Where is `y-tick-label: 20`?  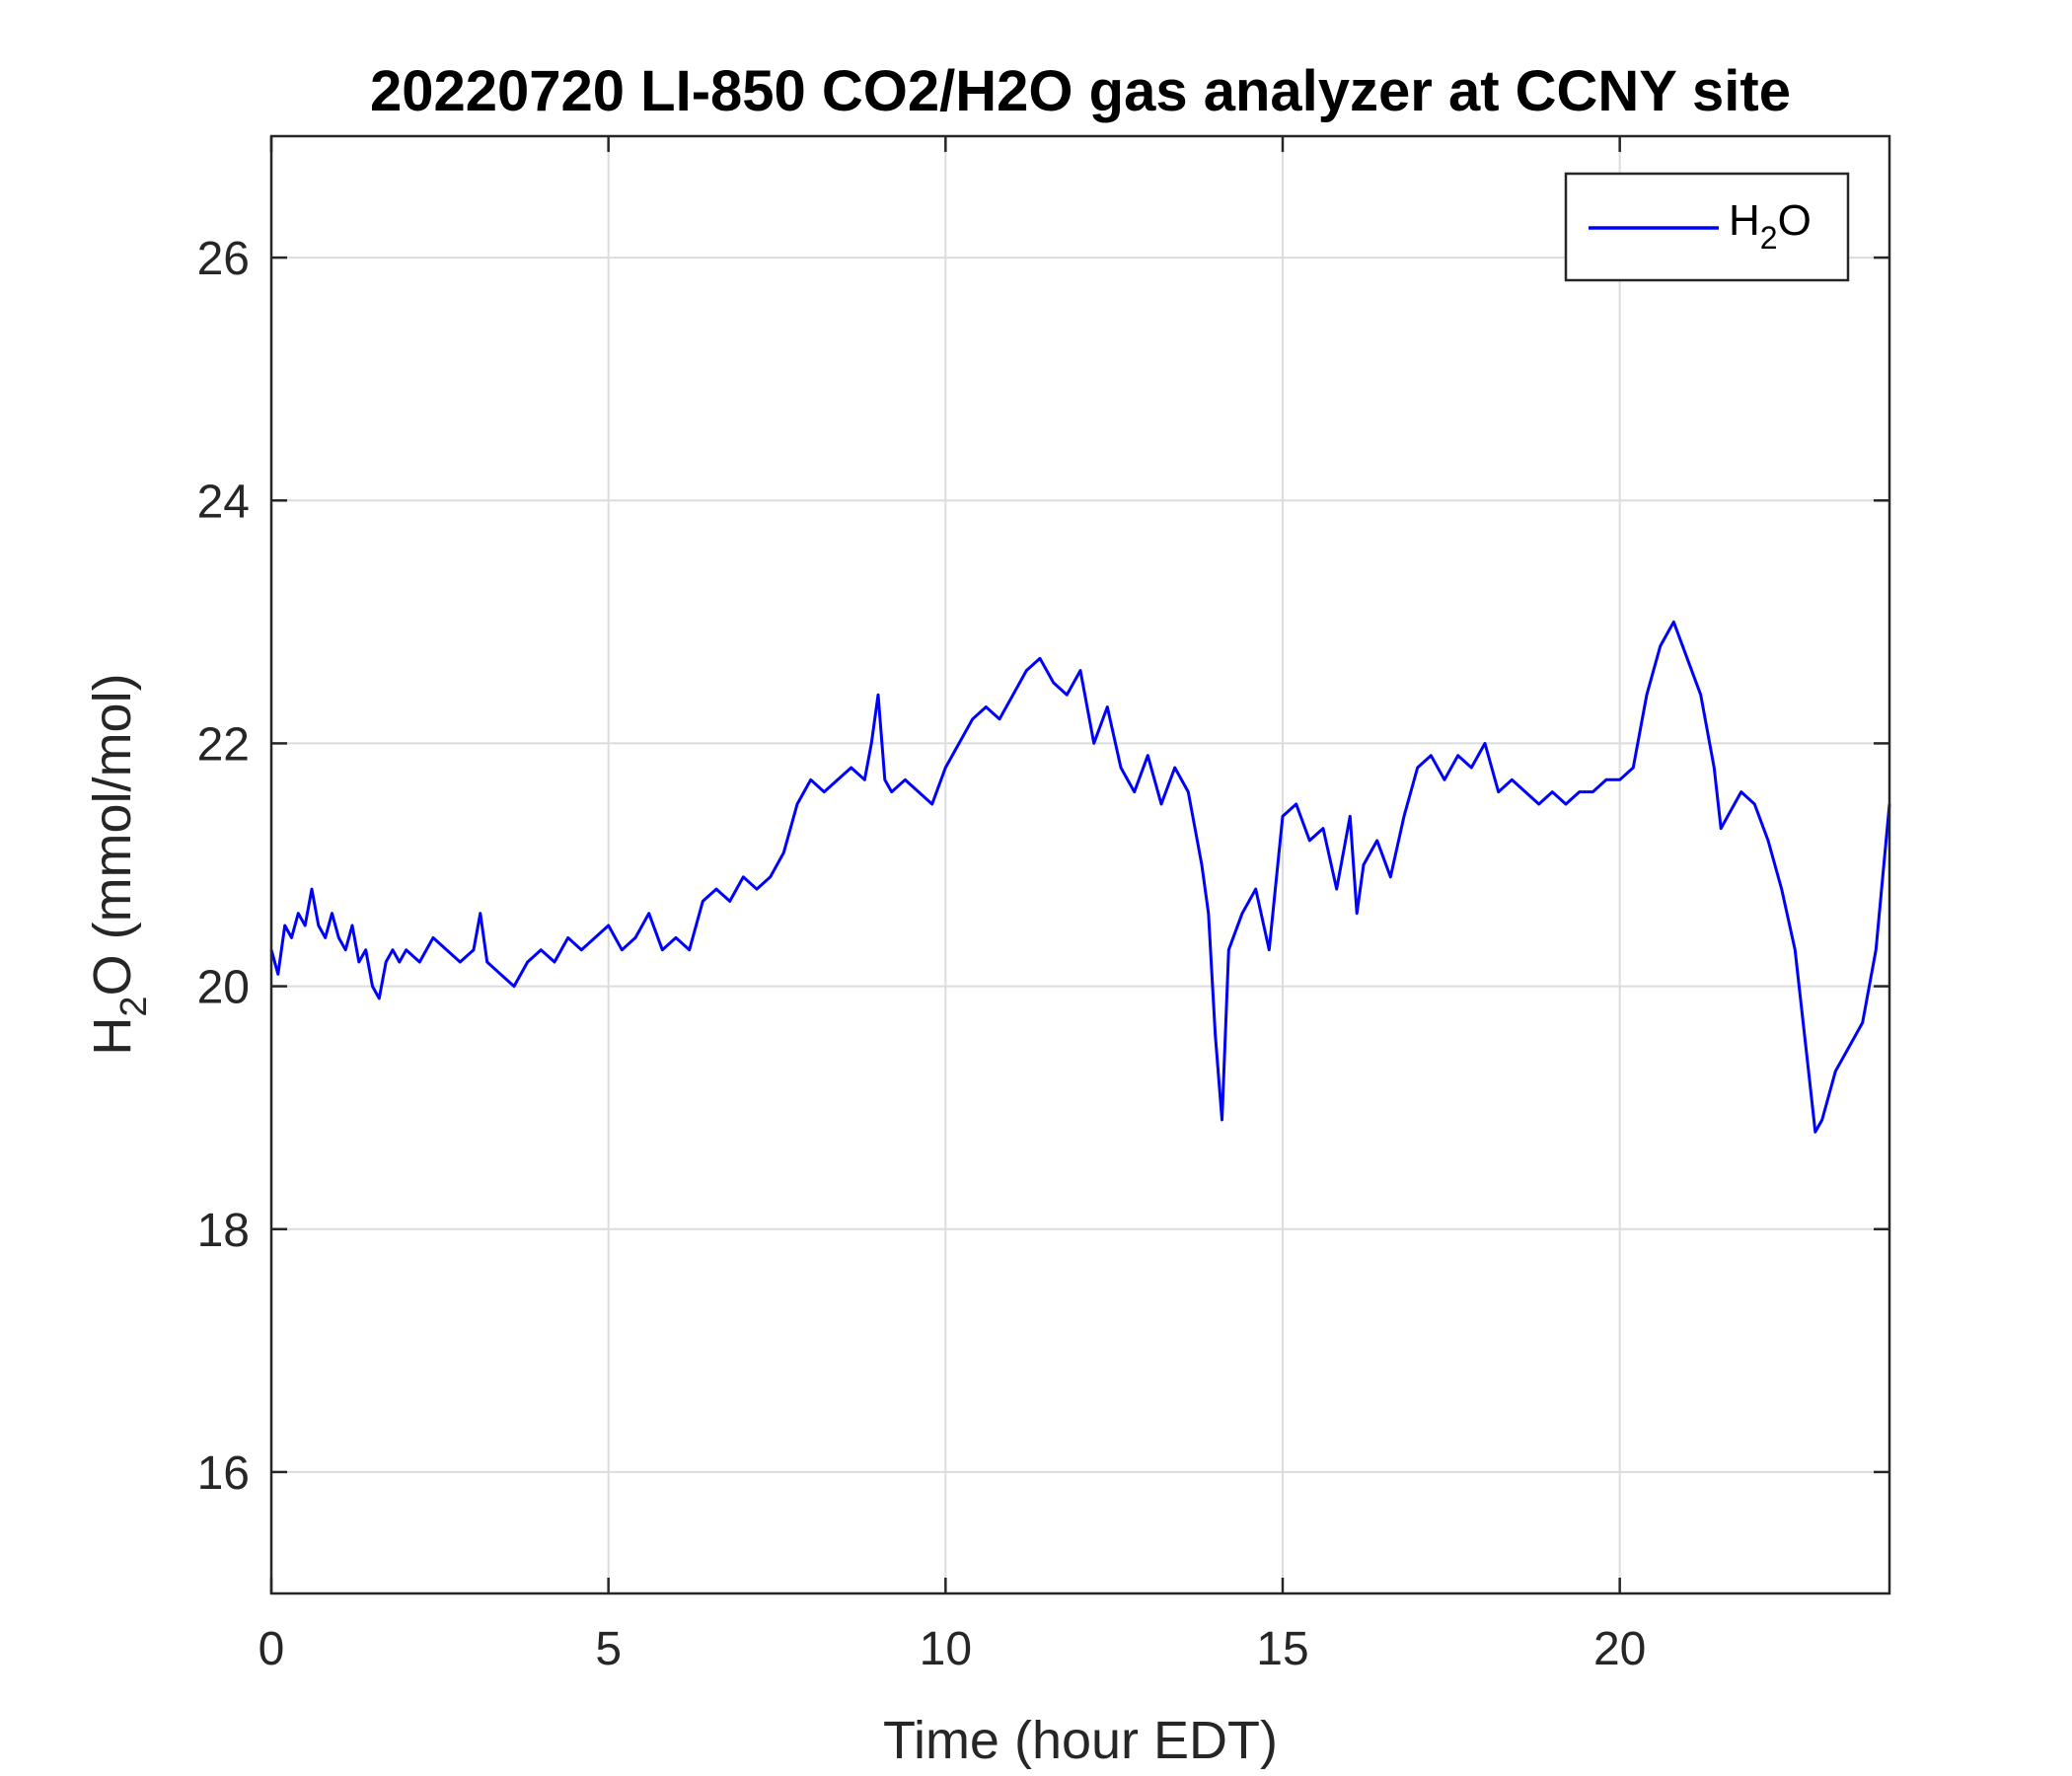 y-tick-label: 20 is located at coordinates (224, 988).